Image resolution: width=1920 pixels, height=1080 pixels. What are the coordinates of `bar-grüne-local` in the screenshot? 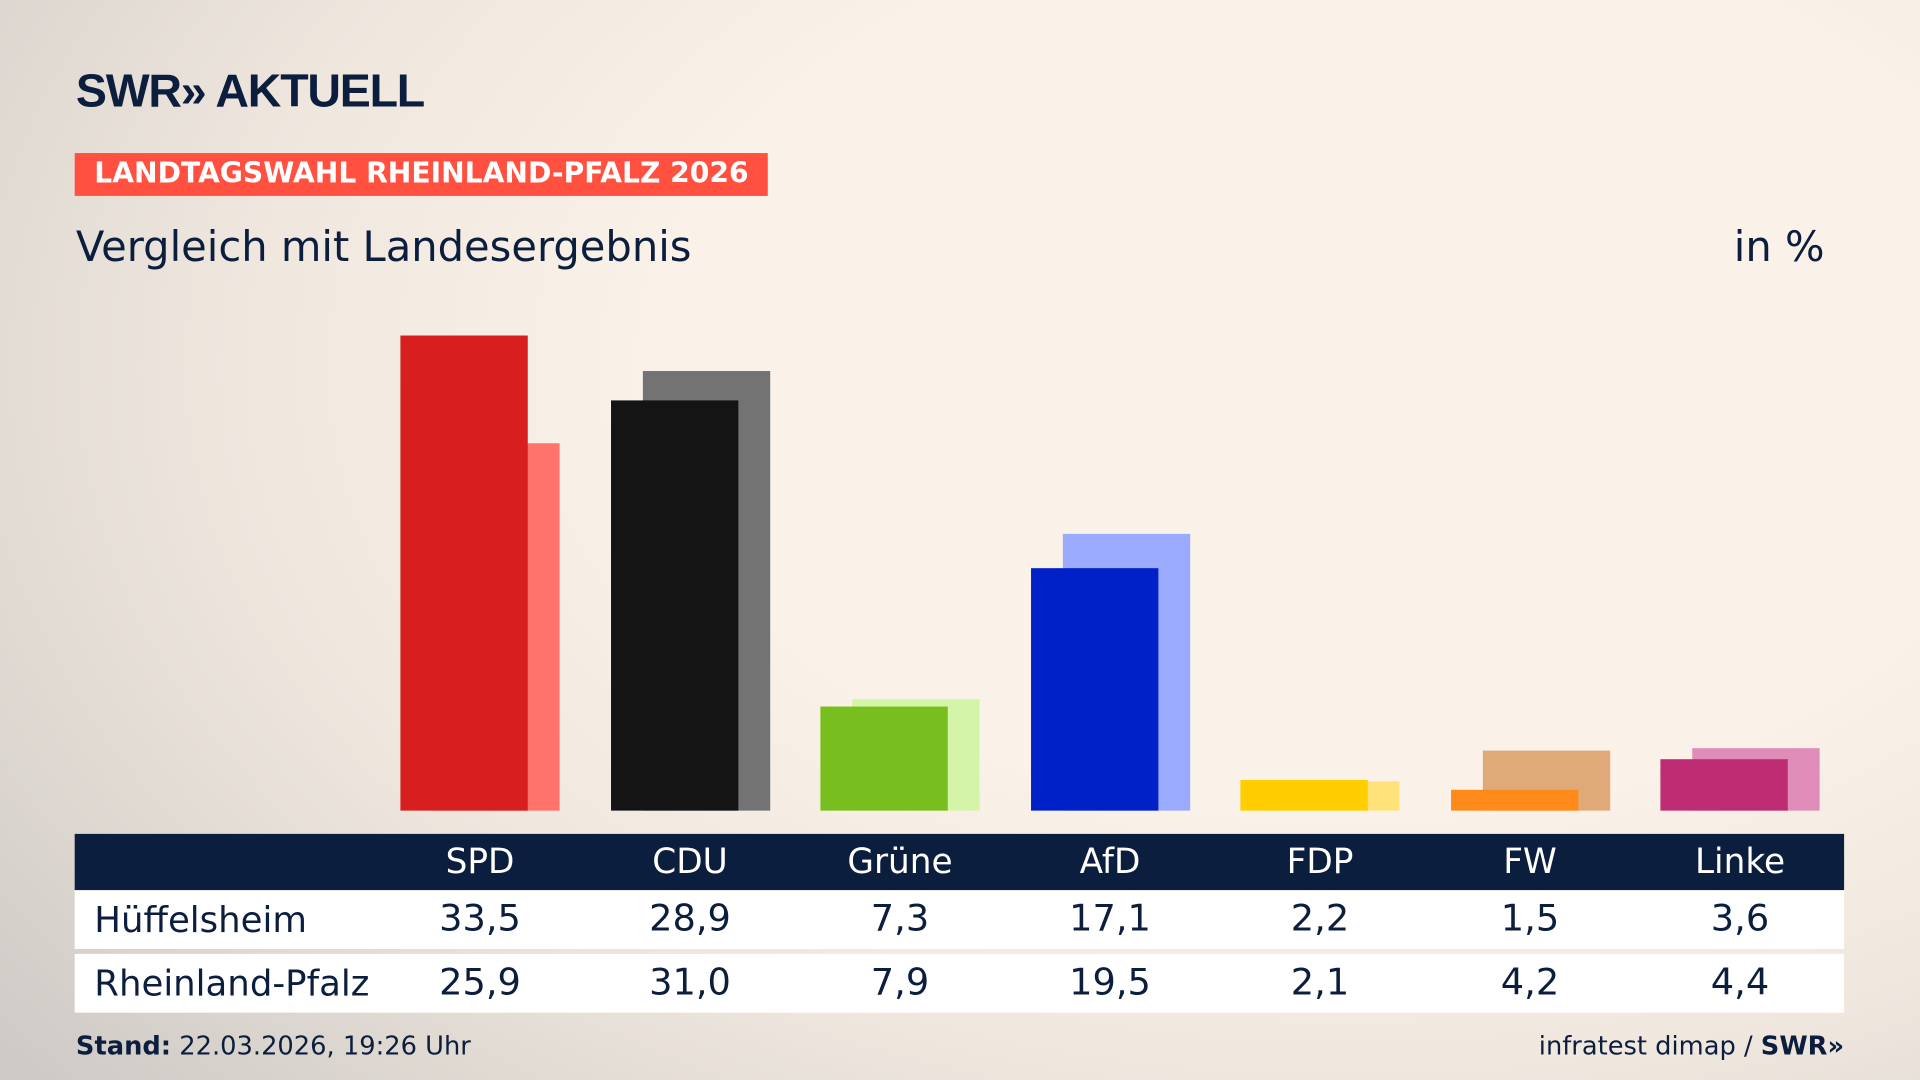 It's located at (884, 759).